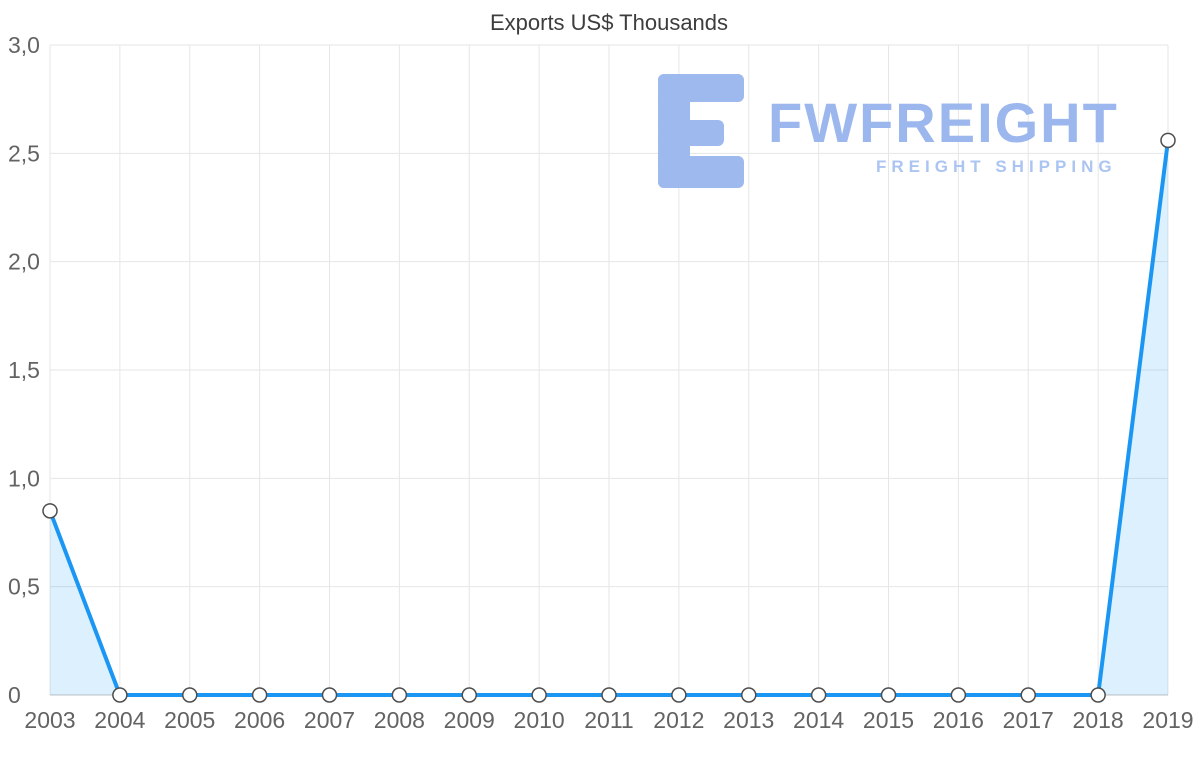 This screenshot has width=1200, height=763. I want to click on x-axis-tick-label: 2007, so click(329, 720).